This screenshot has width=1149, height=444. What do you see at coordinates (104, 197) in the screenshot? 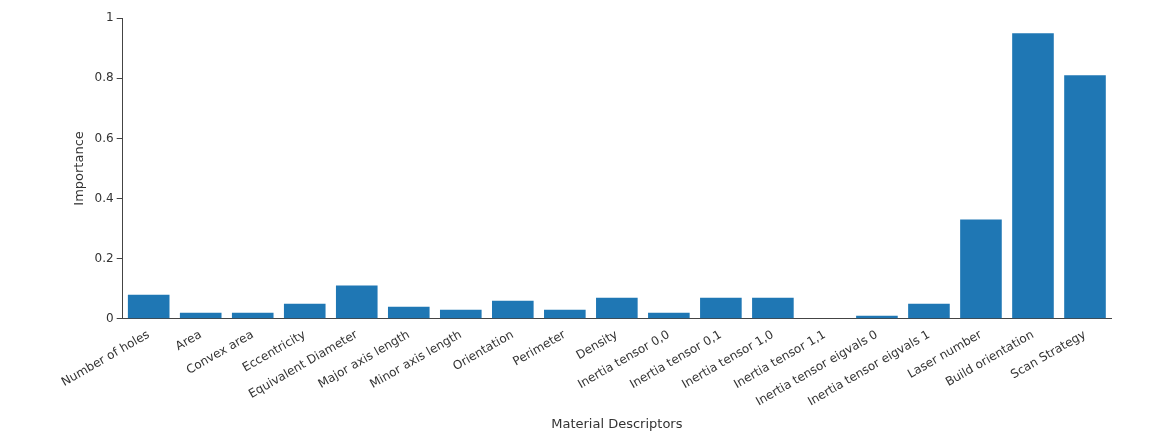
I see `y-tick-label: 0.4` at bounding box center [104, 197].